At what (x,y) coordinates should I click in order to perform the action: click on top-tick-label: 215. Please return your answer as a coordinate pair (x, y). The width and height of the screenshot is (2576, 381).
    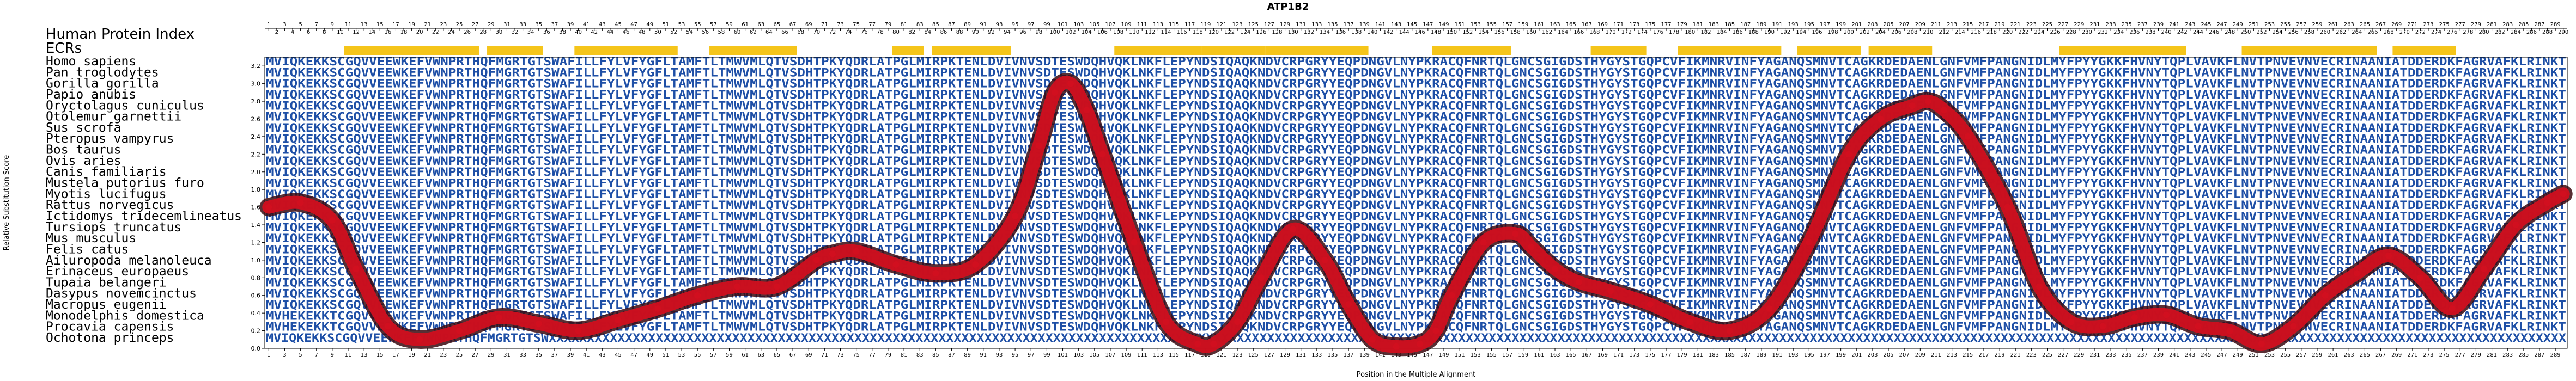
    Looking at the image, I should click on (1968, 25).